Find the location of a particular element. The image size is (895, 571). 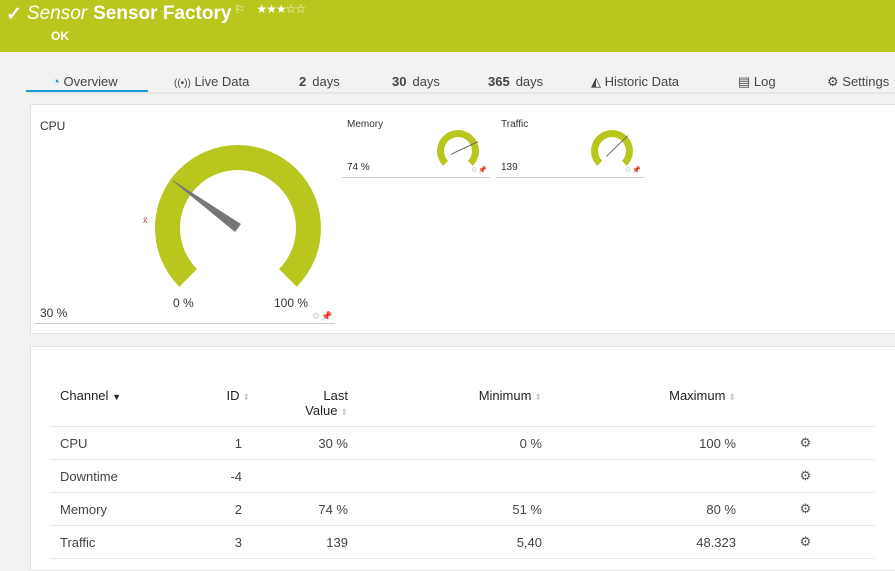

memory-value: 74 % is located at coordinates (358, 167).